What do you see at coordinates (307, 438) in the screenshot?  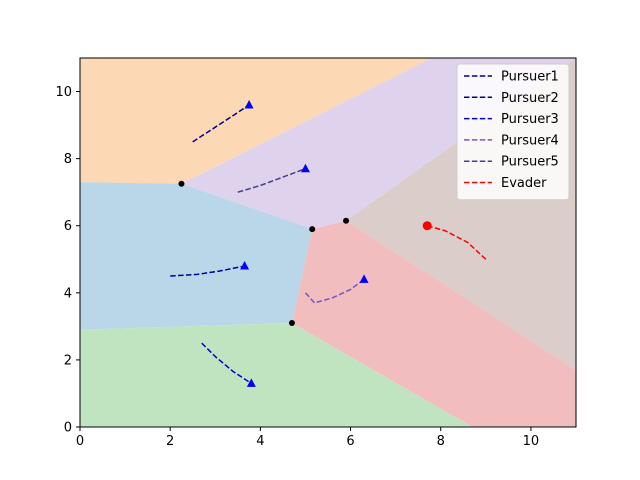 I see `x-axis: 0 2 4 6 8 10` at bounding box center [307, 438].